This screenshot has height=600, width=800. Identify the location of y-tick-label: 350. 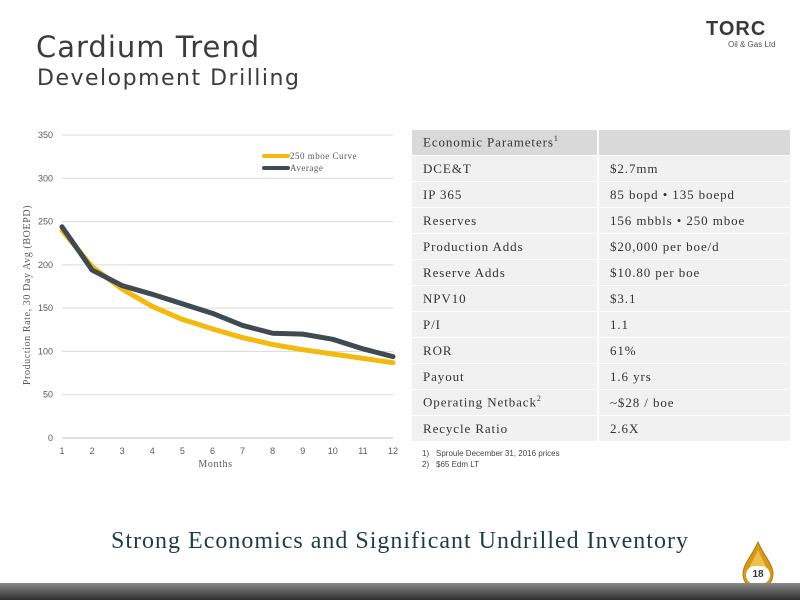
(45, 135).